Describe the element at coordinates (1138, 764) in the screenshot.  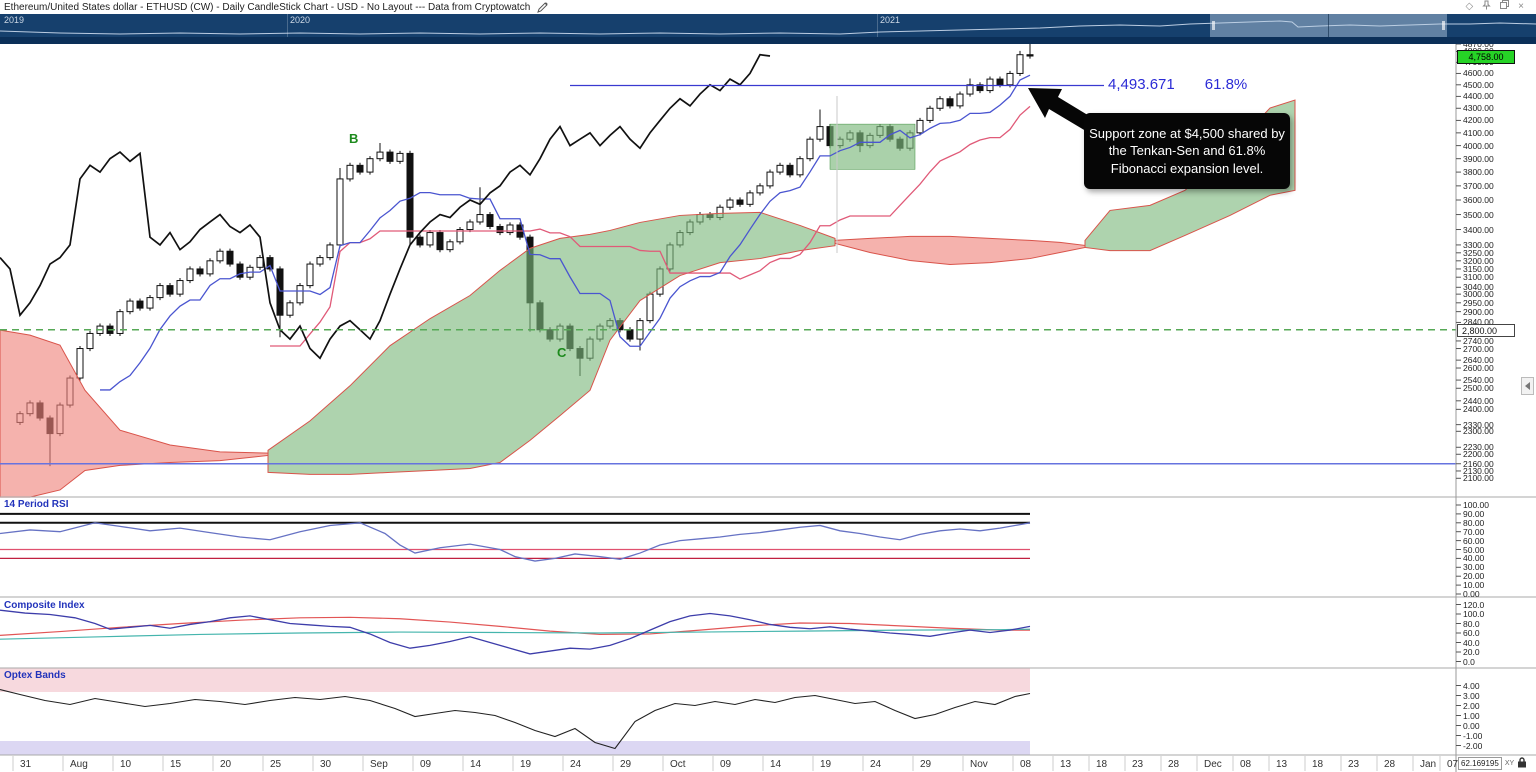
I see `time-tick-label: 23` at that location.